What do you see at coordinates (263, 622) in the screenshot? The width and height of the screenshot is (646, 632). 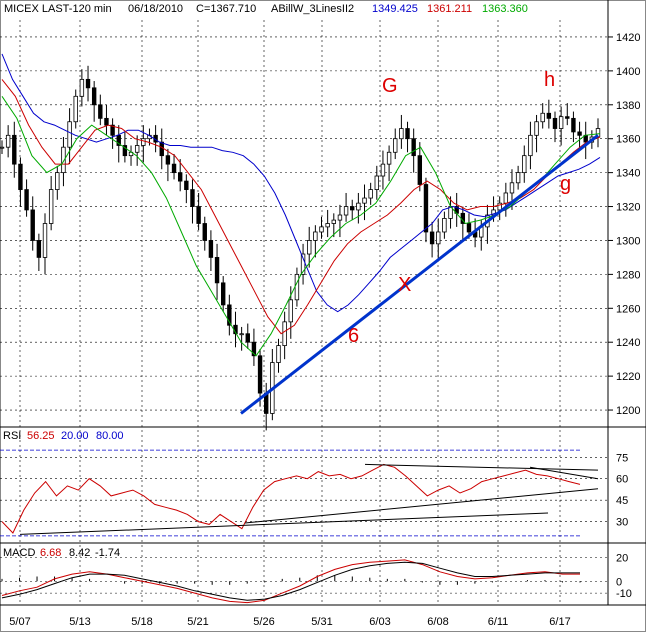 I see `x-tick-label: 5/26` at bounding box center [263, 622].